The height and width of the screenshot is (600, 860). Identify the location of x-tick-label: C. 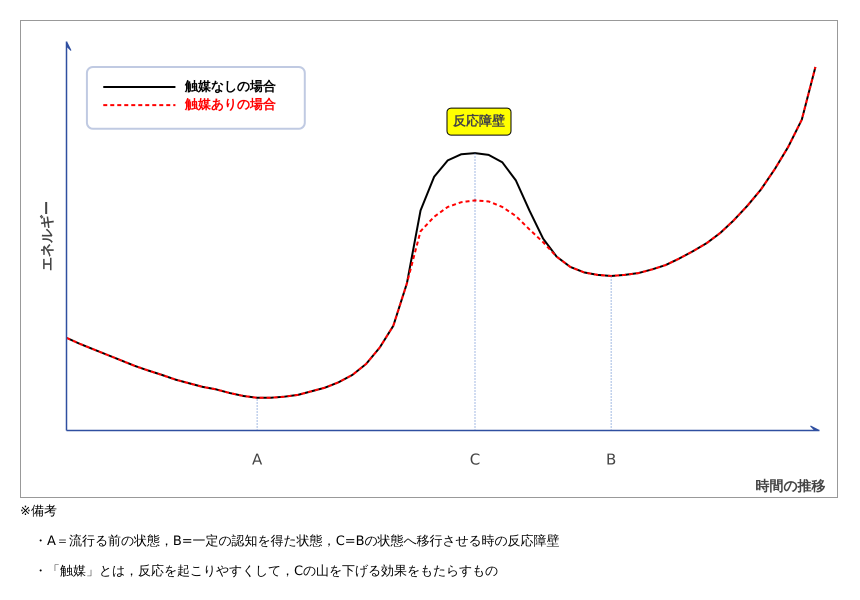
(475, 459).